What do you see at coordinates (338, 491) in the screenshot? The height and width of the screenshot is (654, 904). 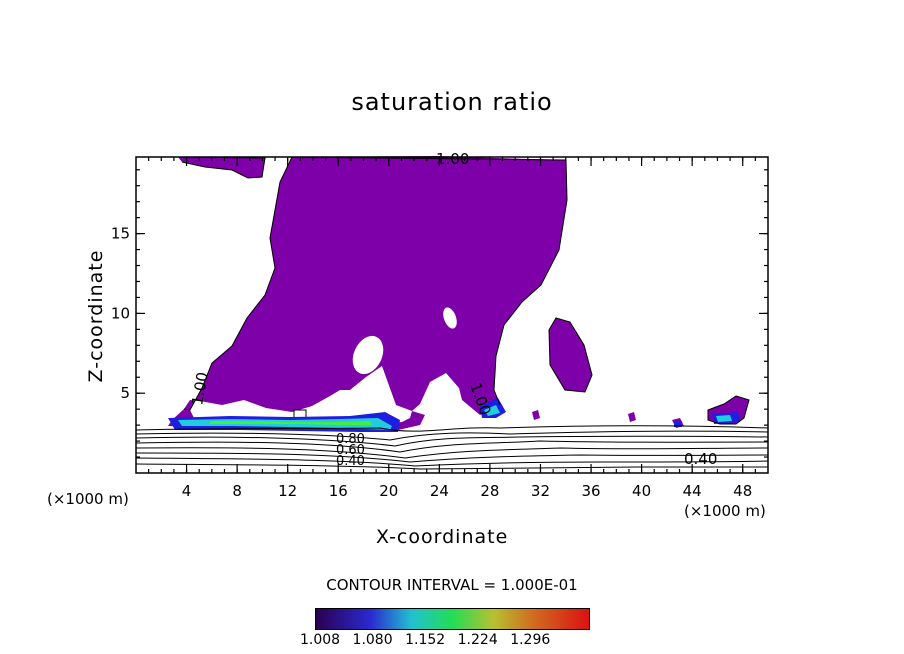 I see `x-tick-label: 16` at bounding box center [338, 491].